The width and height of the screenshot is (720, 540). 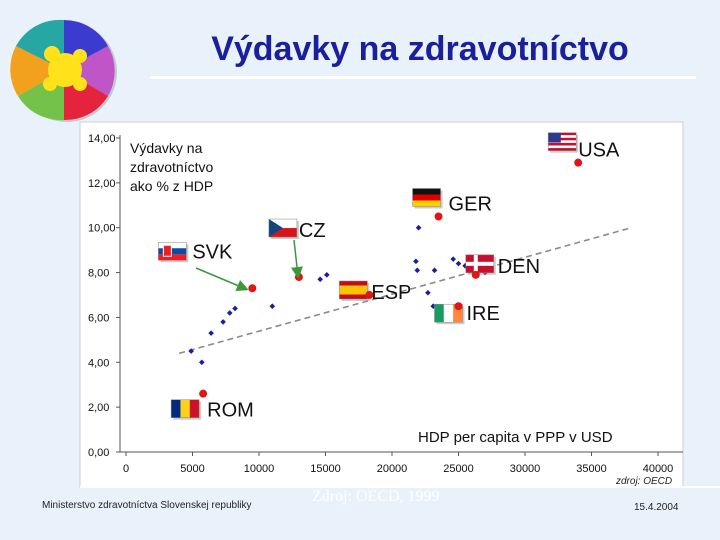 I want to click on country-point-ire, so click(x=458, y=306).